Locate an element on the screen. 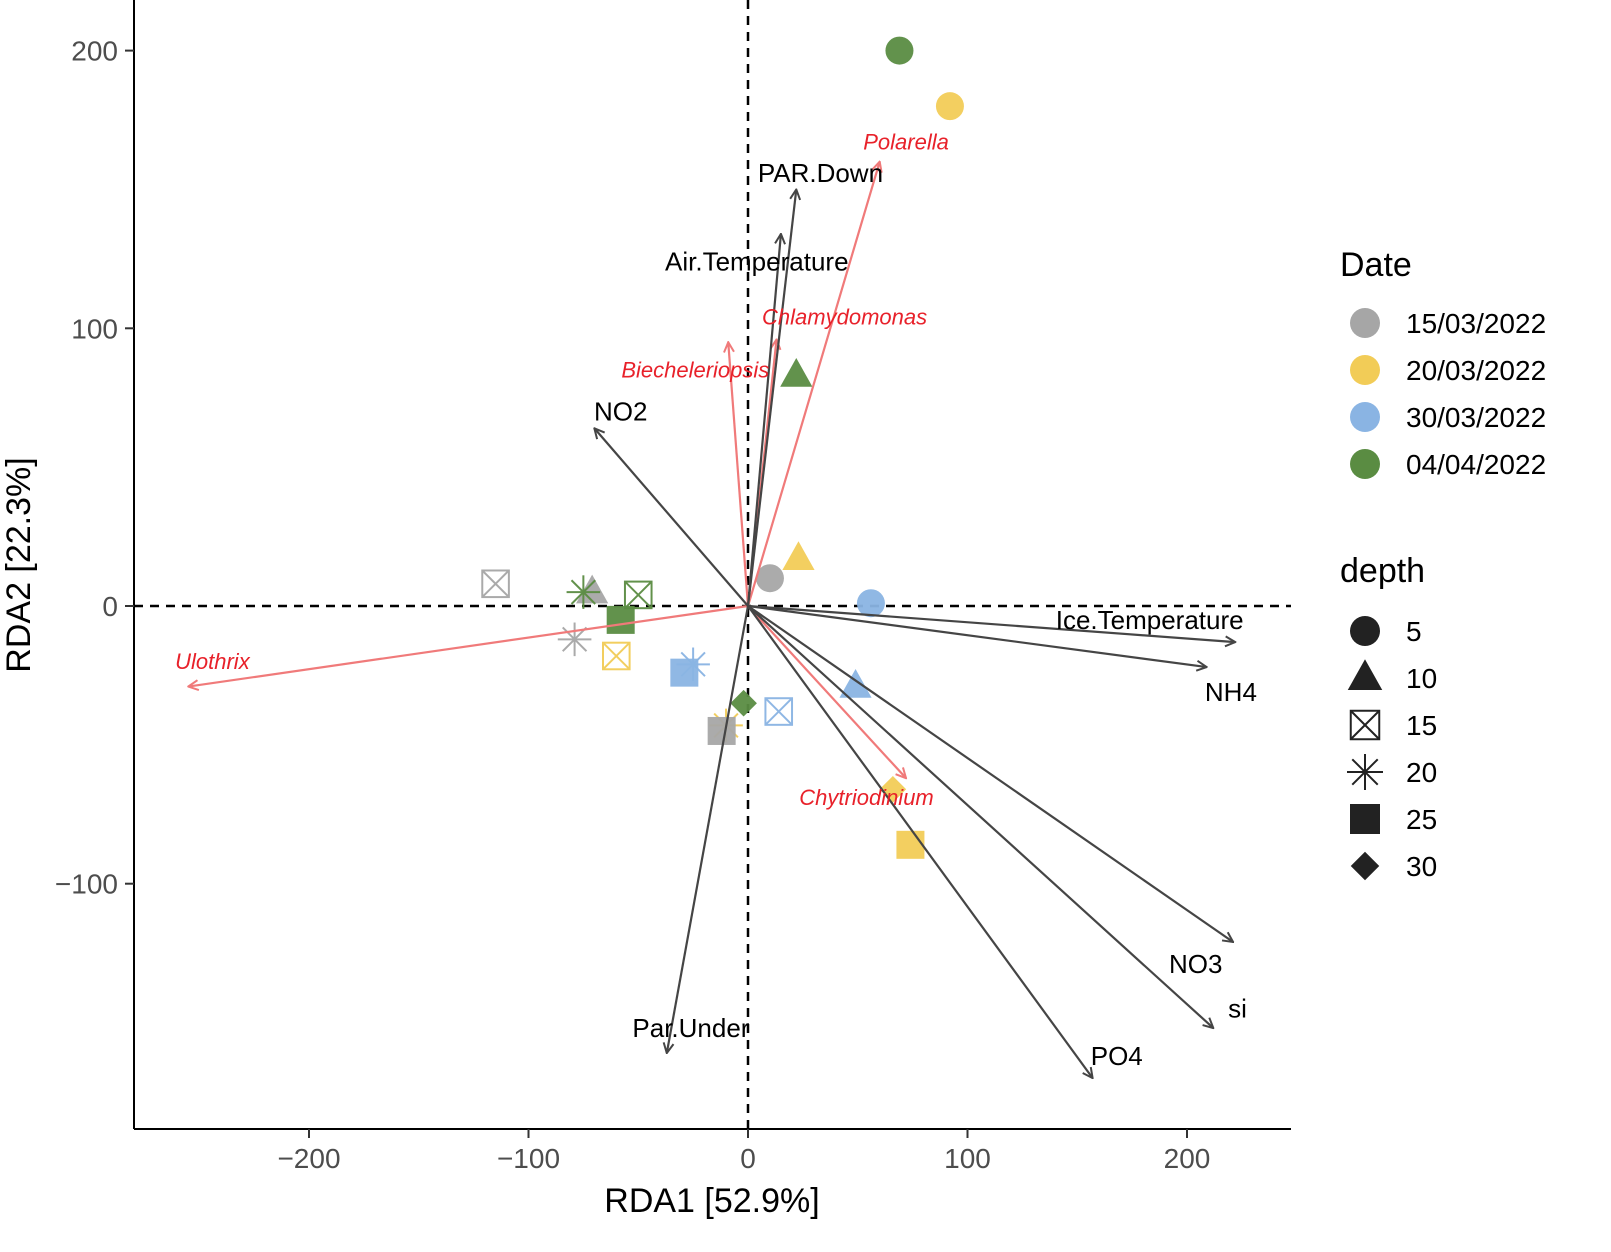  legend-depth-label: 10 is located at coordinates (1421, 678).